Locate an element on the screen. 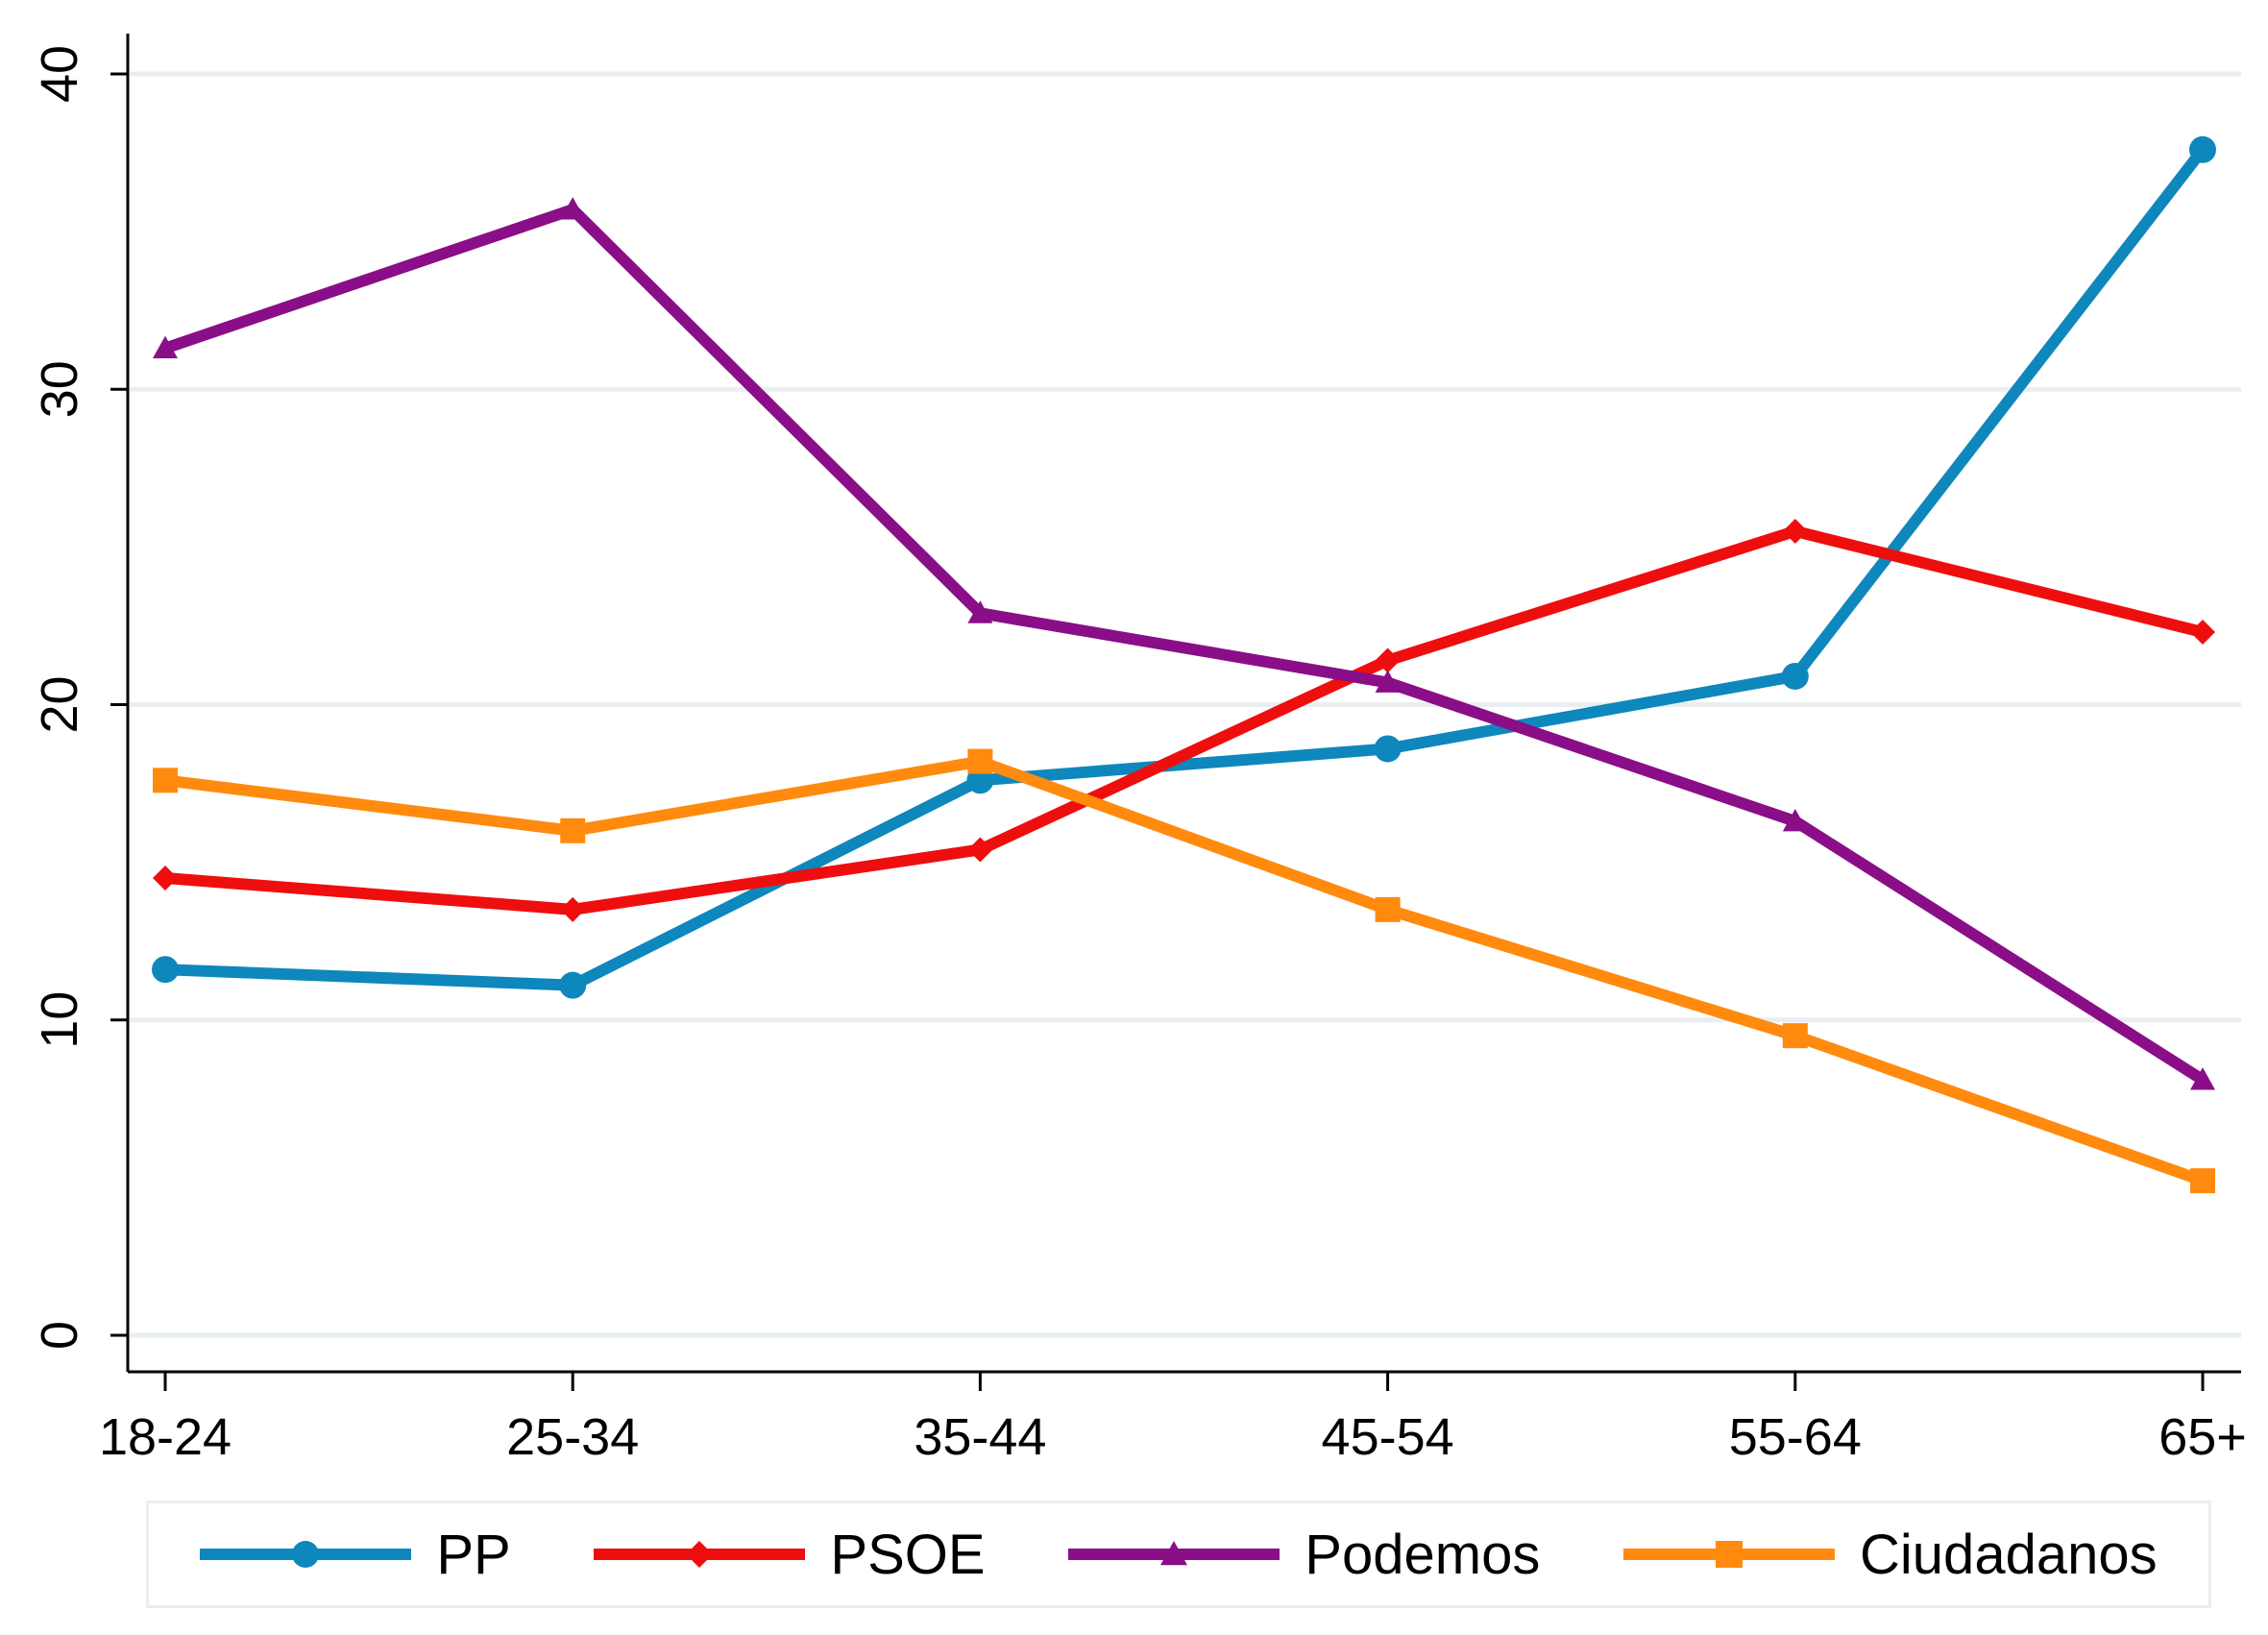  legend: PP PSOE Podemos Ciudadanos is located at coordinates (1178, 1555).